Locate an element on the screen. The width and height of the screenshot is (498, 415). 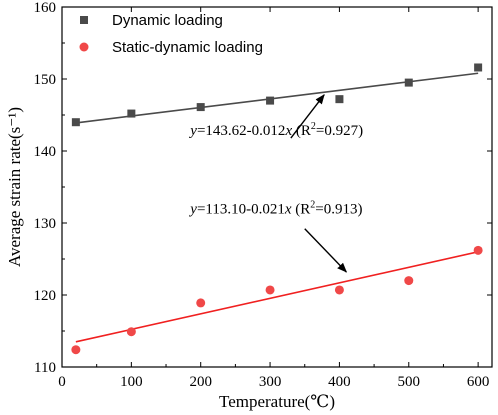
x-tick-label: 100 is located at coordinates (131, 382).